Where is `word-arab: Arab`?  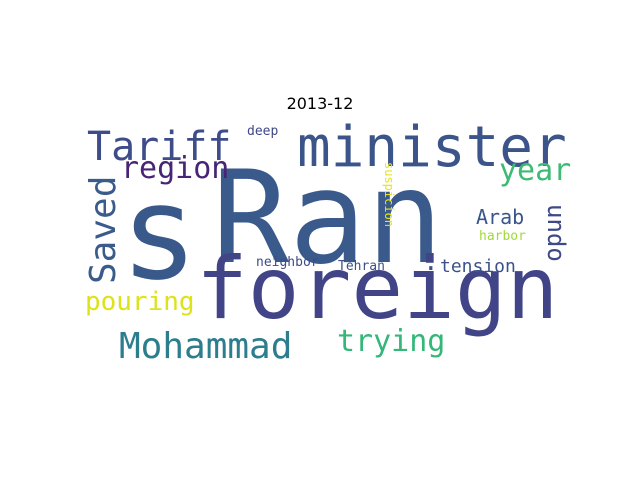 word-arab: Arab is located at coordinates (500, 217).